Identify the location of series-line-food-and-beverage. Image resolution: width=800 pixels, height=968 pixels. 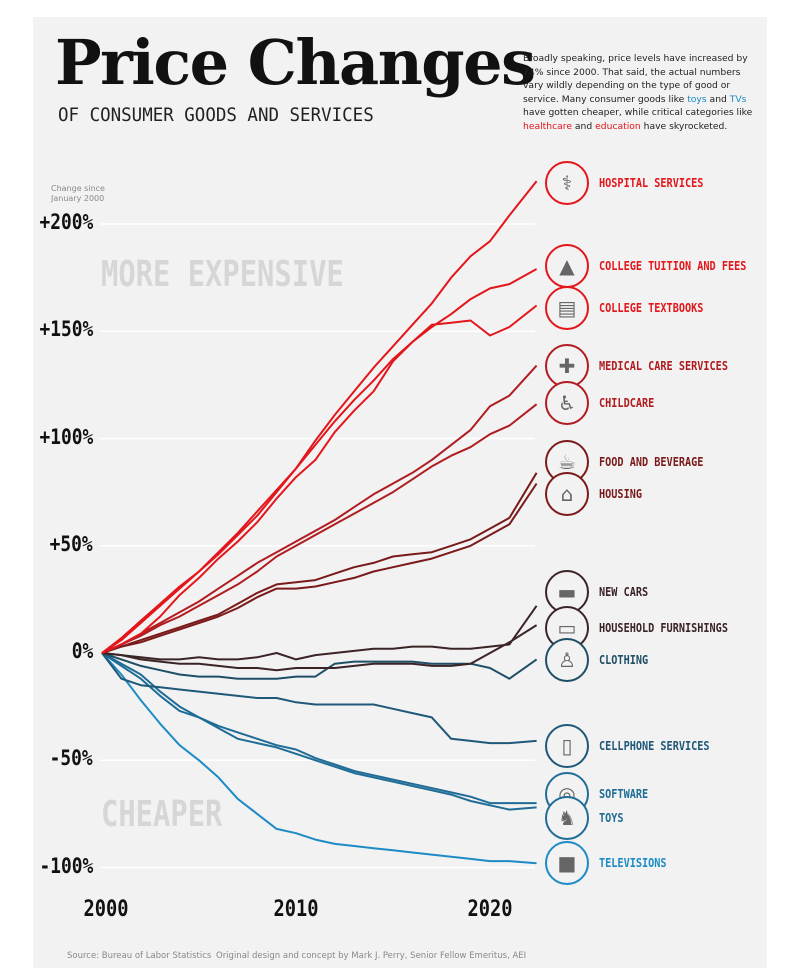
(319, 563).